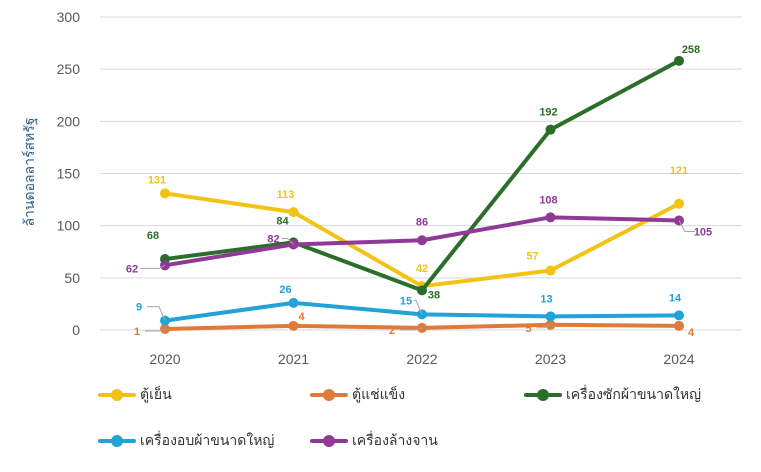 The image size is (761, 472). Describe the element at coordinates (548, 113) in the screenshot. I see `data-label: 192` at that location.